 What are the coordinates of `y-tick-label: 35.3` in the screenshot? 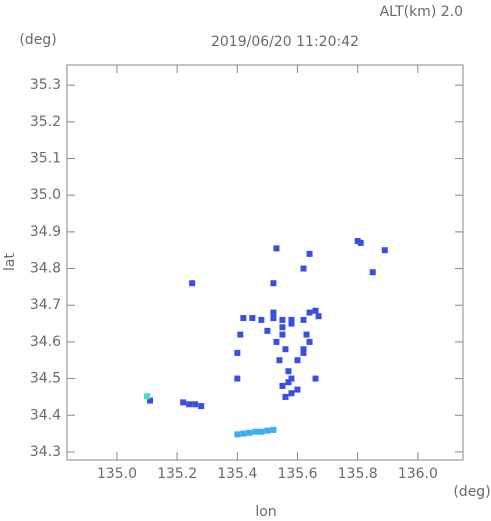 It's located at (45, 85).